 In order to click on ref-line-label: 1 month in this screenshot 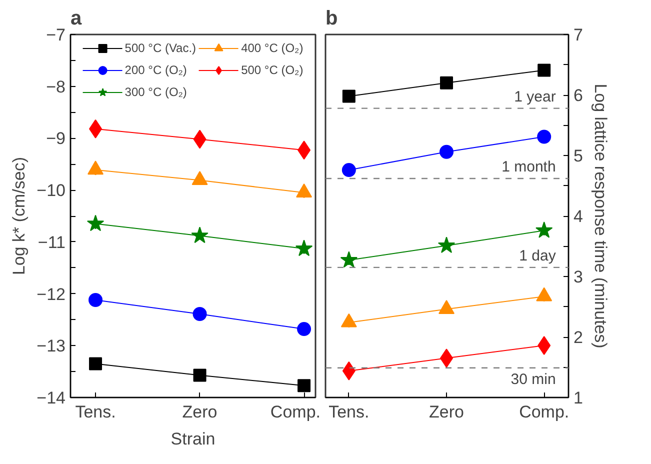, I will do `click(529, 167)`.